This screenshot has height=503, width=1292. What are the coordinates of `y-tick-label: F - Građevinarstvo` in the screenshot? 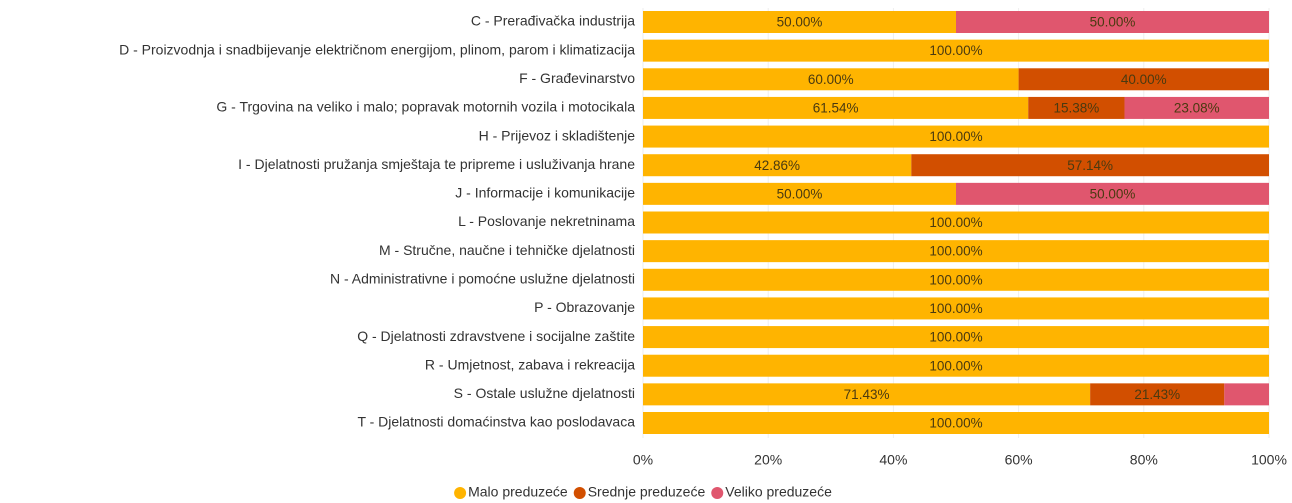 It's located at (577, 78).